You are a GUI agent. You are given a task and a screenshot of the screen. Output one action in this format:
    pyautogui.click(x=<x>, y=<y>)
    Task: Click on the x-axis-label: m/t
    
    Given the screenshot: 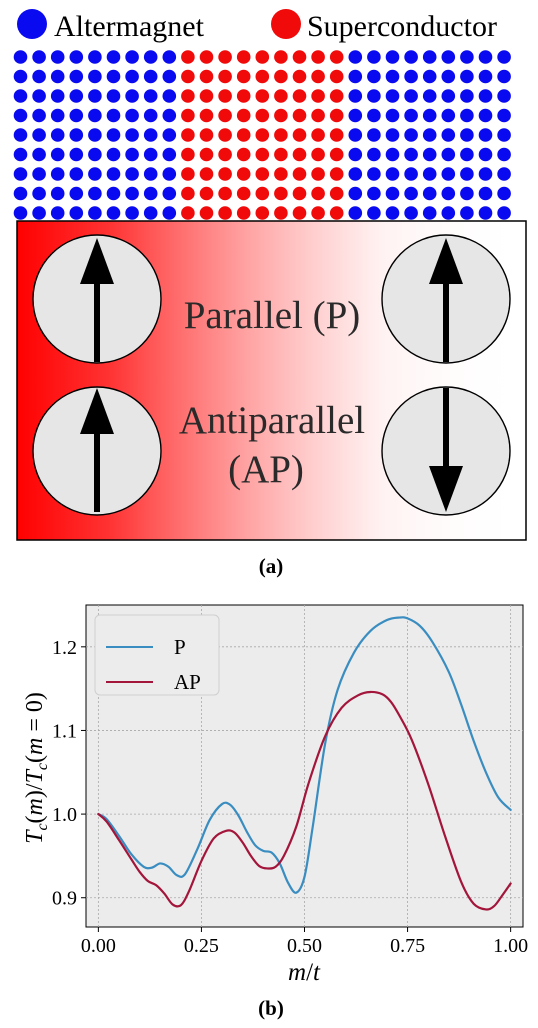 What is the action you would take?
    pyautogui.click(x=304, y=972)
    